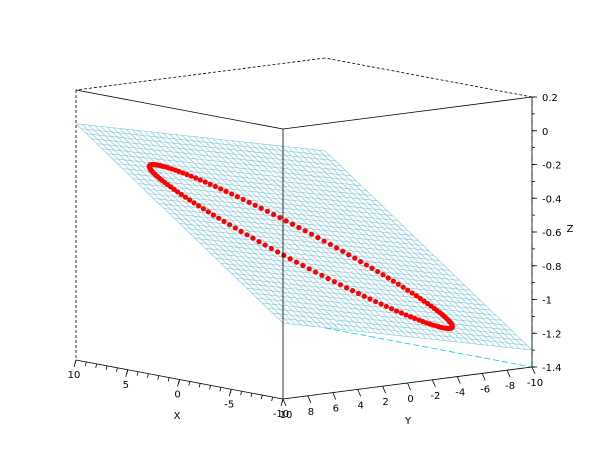 Image resolution: width=610 pixels, height=460 pixels. Describe the element at coordinates (570, 229) in the screenshot. I see `z-axis-title: Z` at that location.